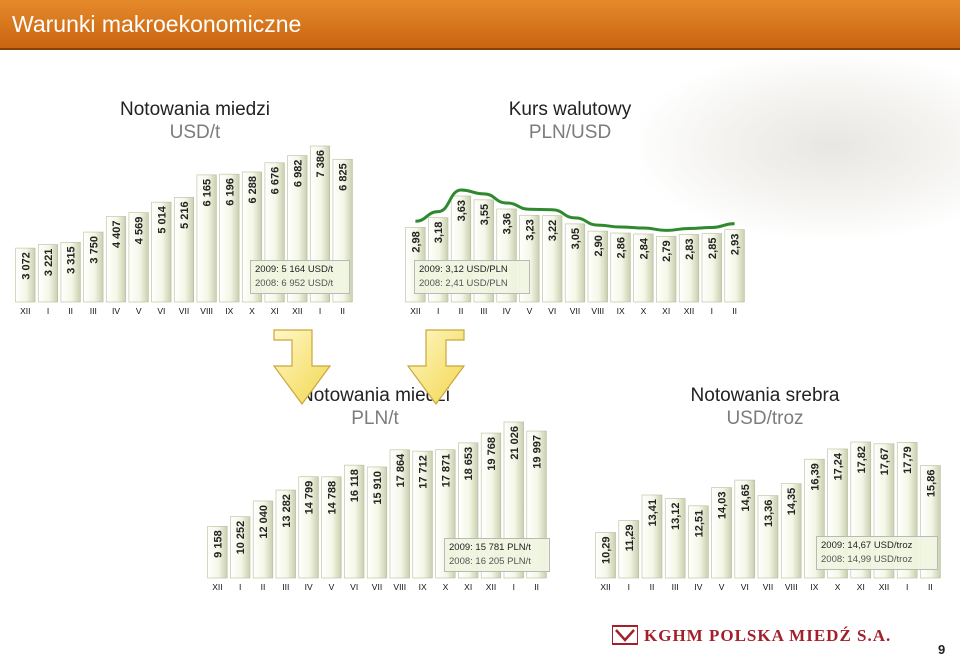  I want to click on copper-usd-unit: USD/t, so click(195, 132).